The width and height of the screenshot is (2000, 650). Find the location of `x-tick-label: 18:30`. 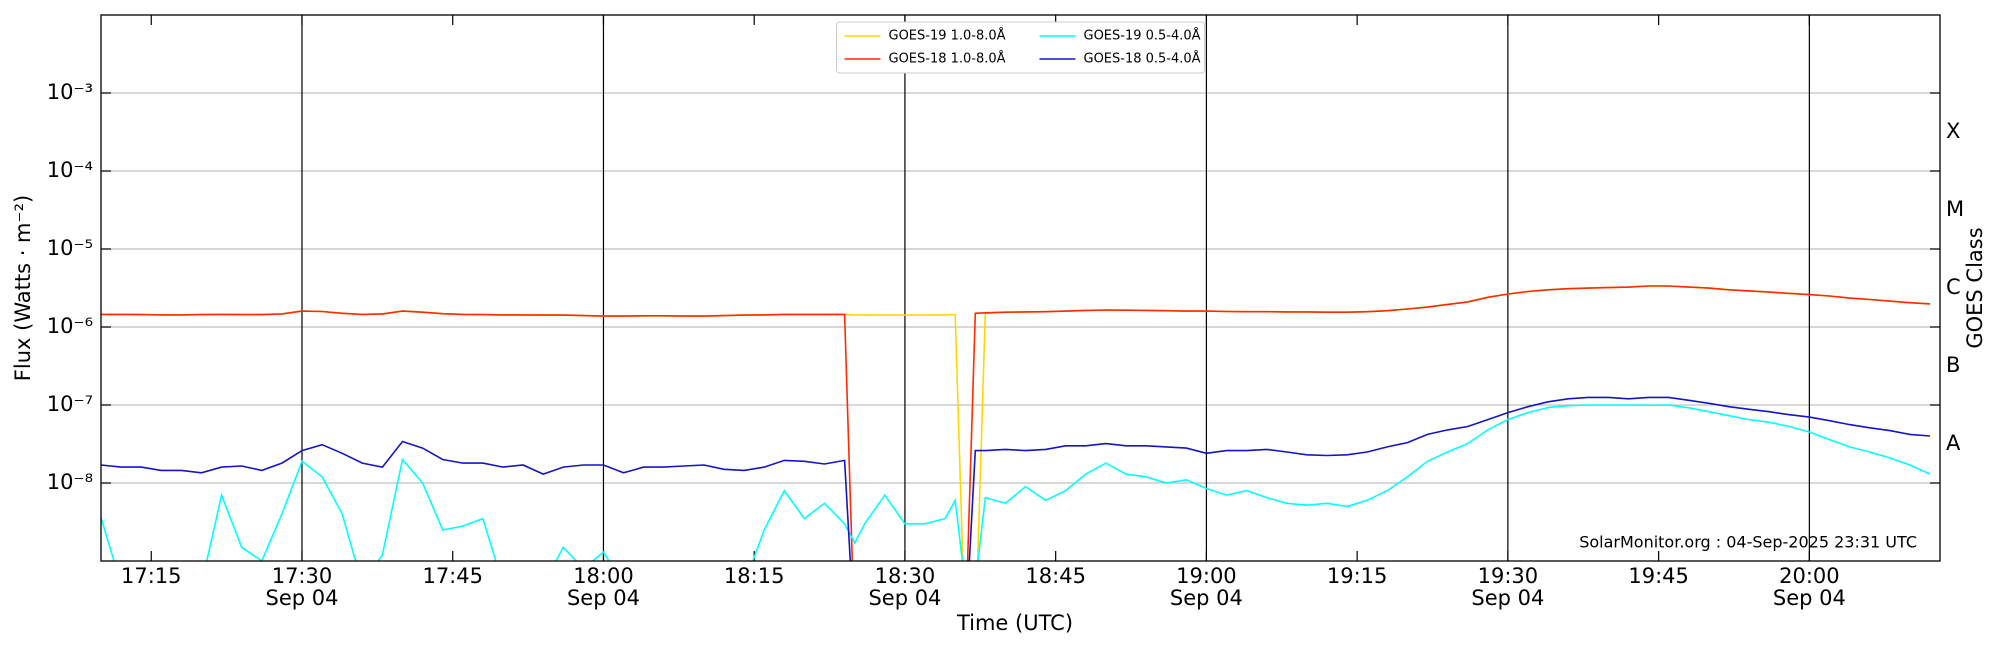

x-tick-label: 18:30 is located at coordinates (905, 576).